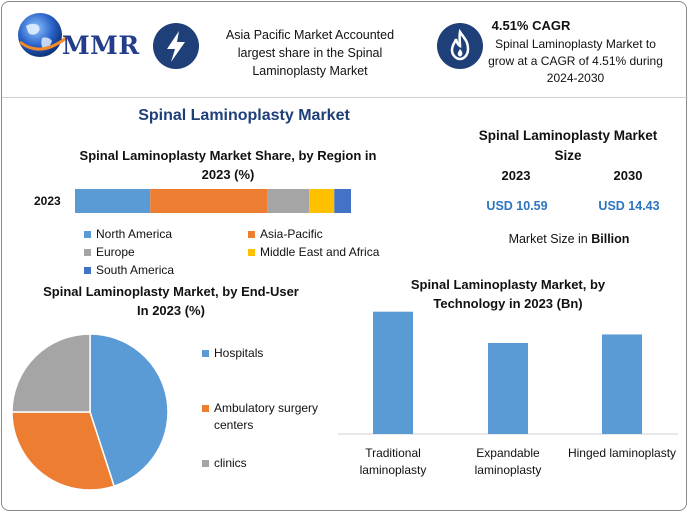  I want to click on region-legend-item: Middle East and Africa, so click(313, 252).